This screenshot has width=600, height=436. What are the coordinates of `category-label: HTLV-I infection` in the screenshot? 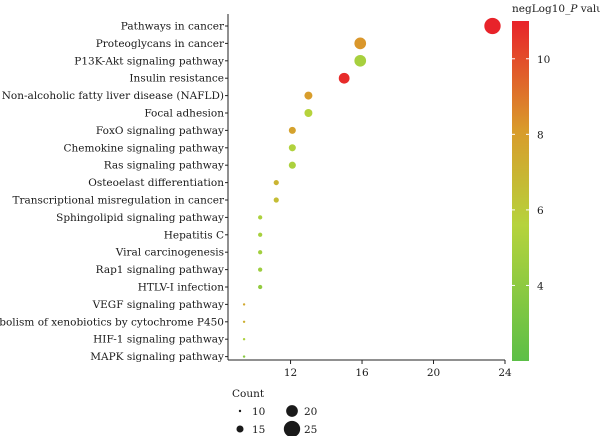 It's located at (181, 288).